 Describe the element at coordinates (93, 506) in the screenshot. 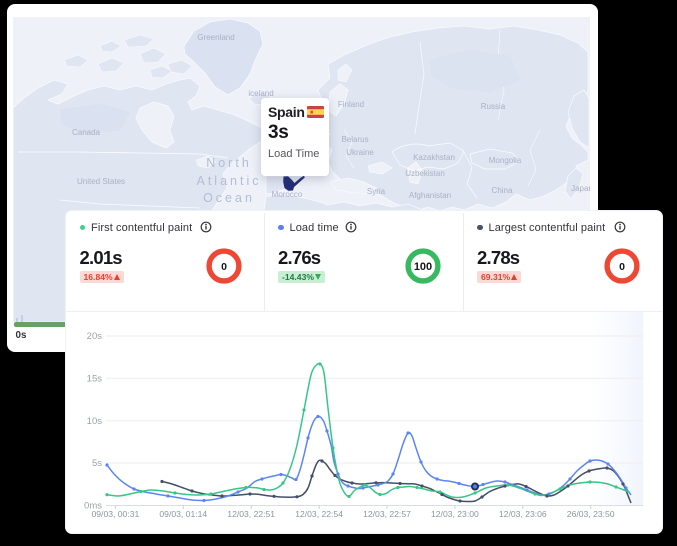

I see `svg-text: 0ms` at that location.